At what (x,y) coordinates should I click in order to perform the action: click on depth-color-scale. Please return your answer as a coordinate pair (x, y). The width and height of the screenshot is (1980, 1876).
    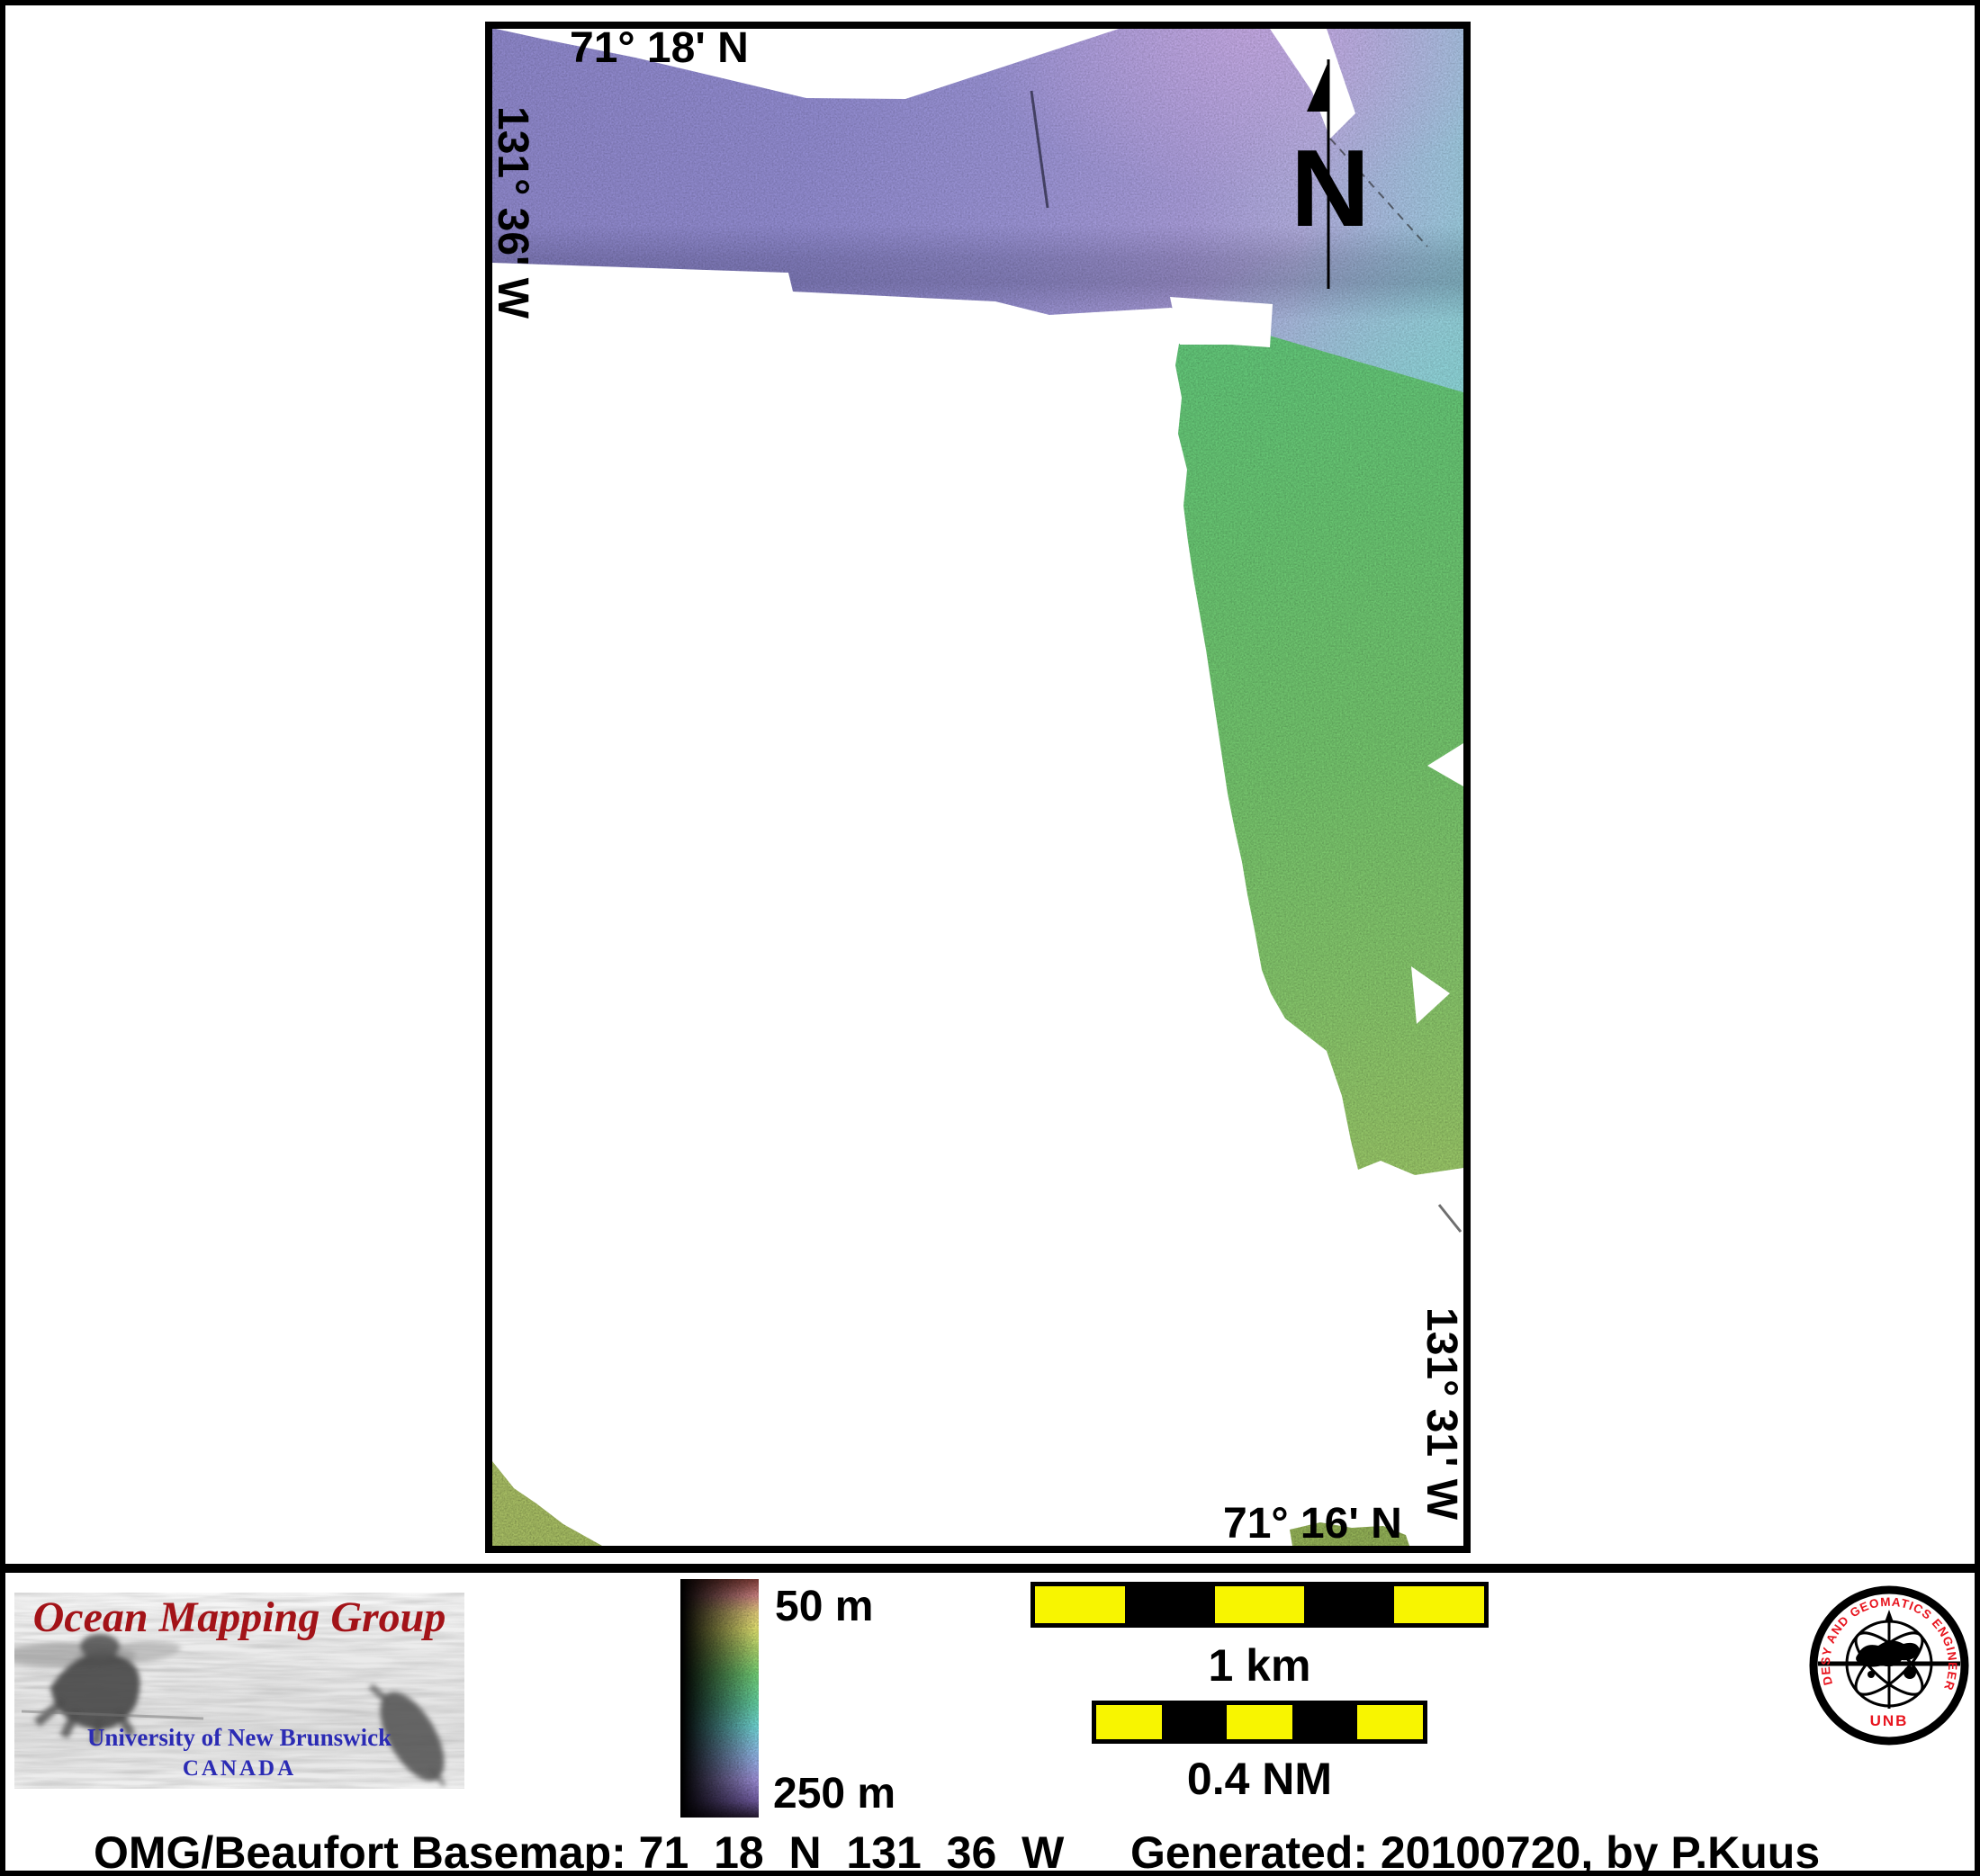
    Looking at the image, I should click on (719, 1698).